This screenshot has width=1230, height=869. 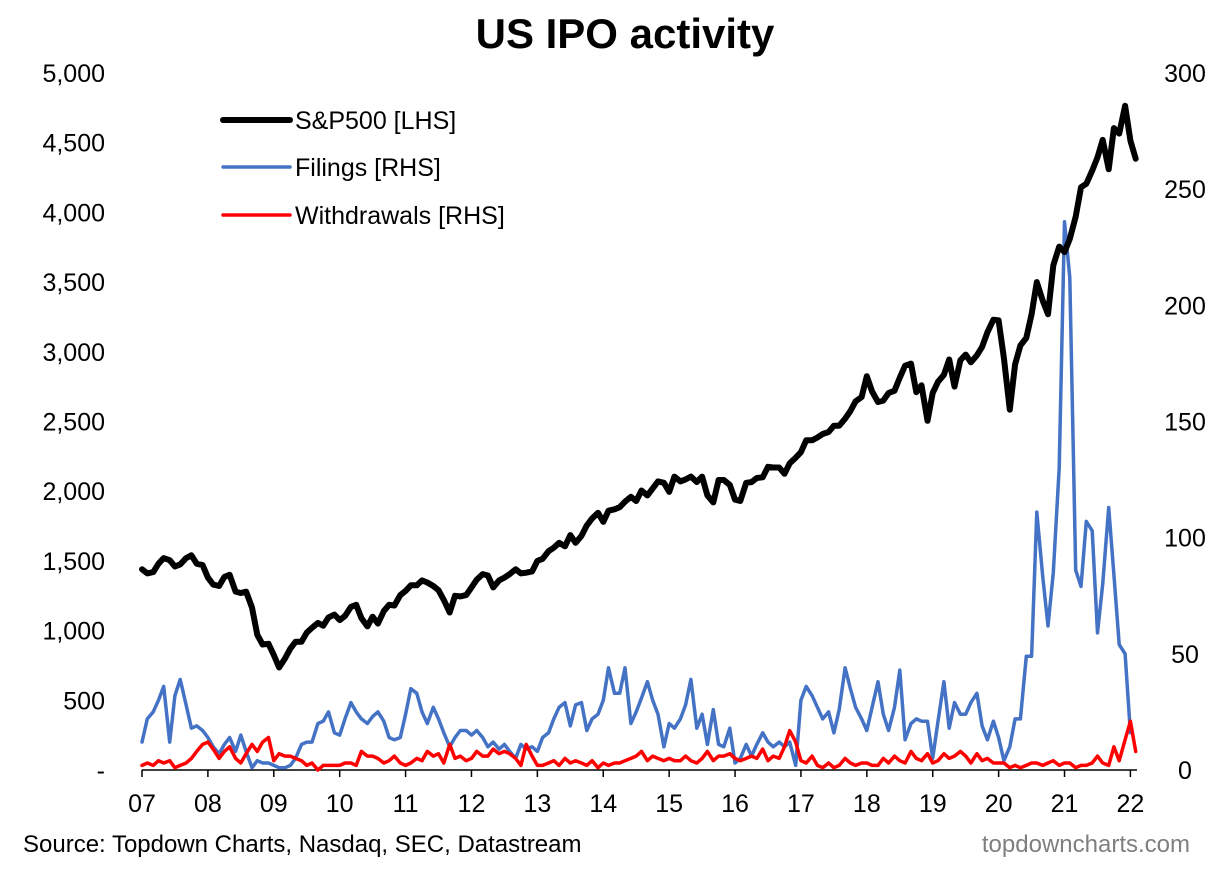 I want to click on y-right-tick-label: 100, so click(x=1185, y=539).